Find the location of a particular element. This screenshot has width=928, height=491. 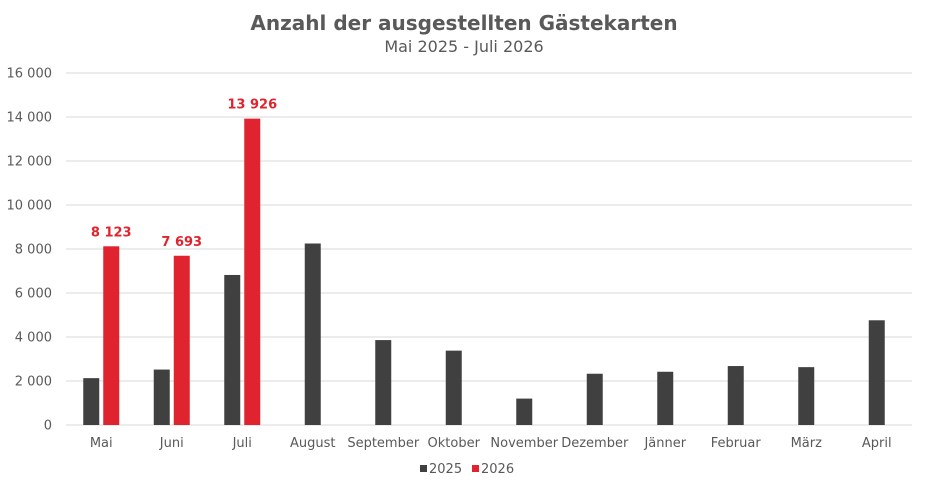

x-category-label: April is located at coordinates (877, 443).